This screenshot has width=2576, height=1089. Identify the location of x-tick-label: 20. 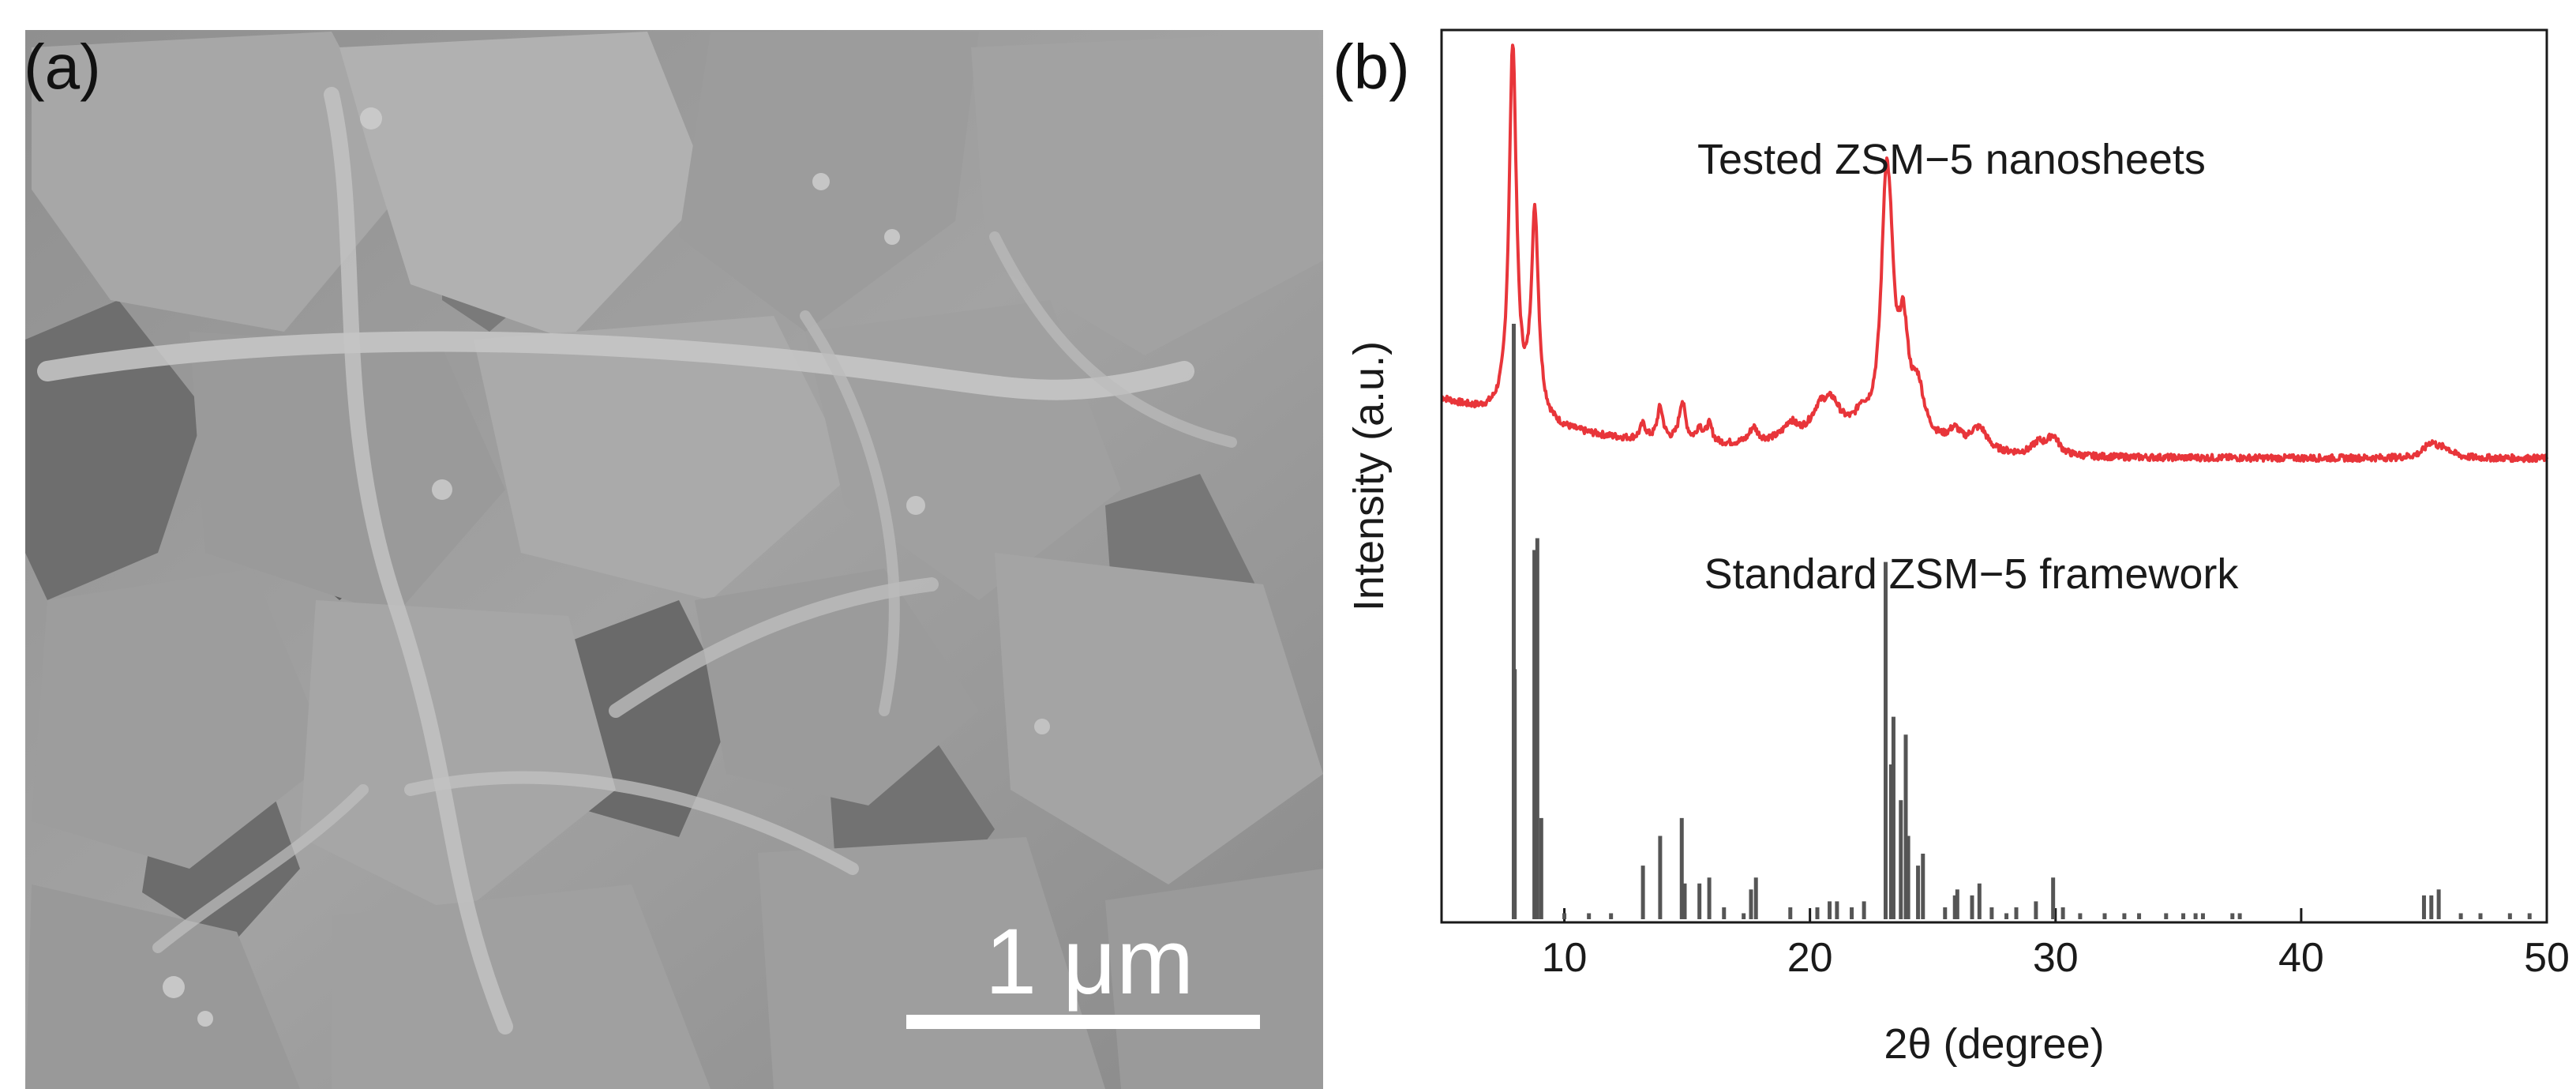
(1810, 958).